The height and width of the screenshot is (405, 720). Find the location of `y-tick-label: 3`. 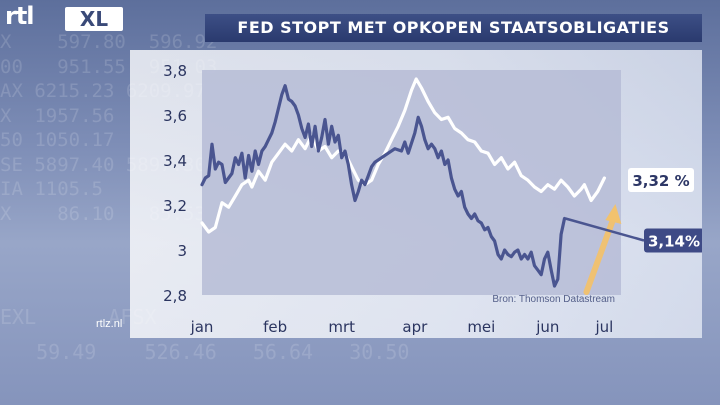

y-tick-label: 3 is located at coordinates (182, 251).